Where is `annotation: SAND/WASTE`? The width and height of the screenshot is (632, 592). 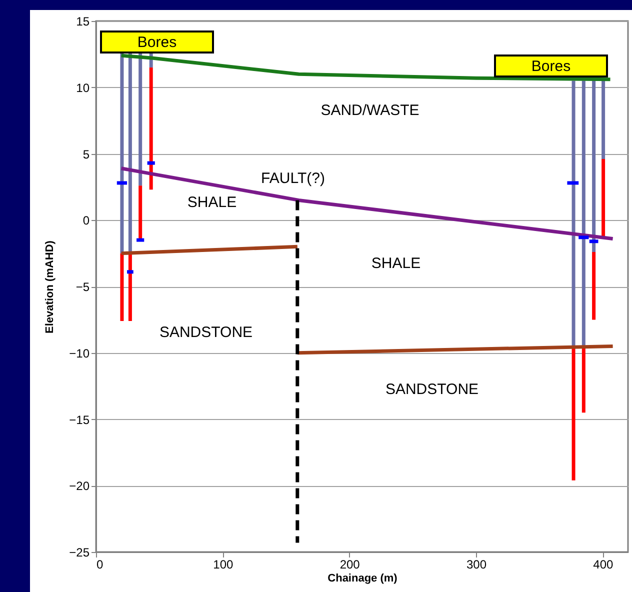 annotation: SAND/WASTE is located at coordinates (370, 110).